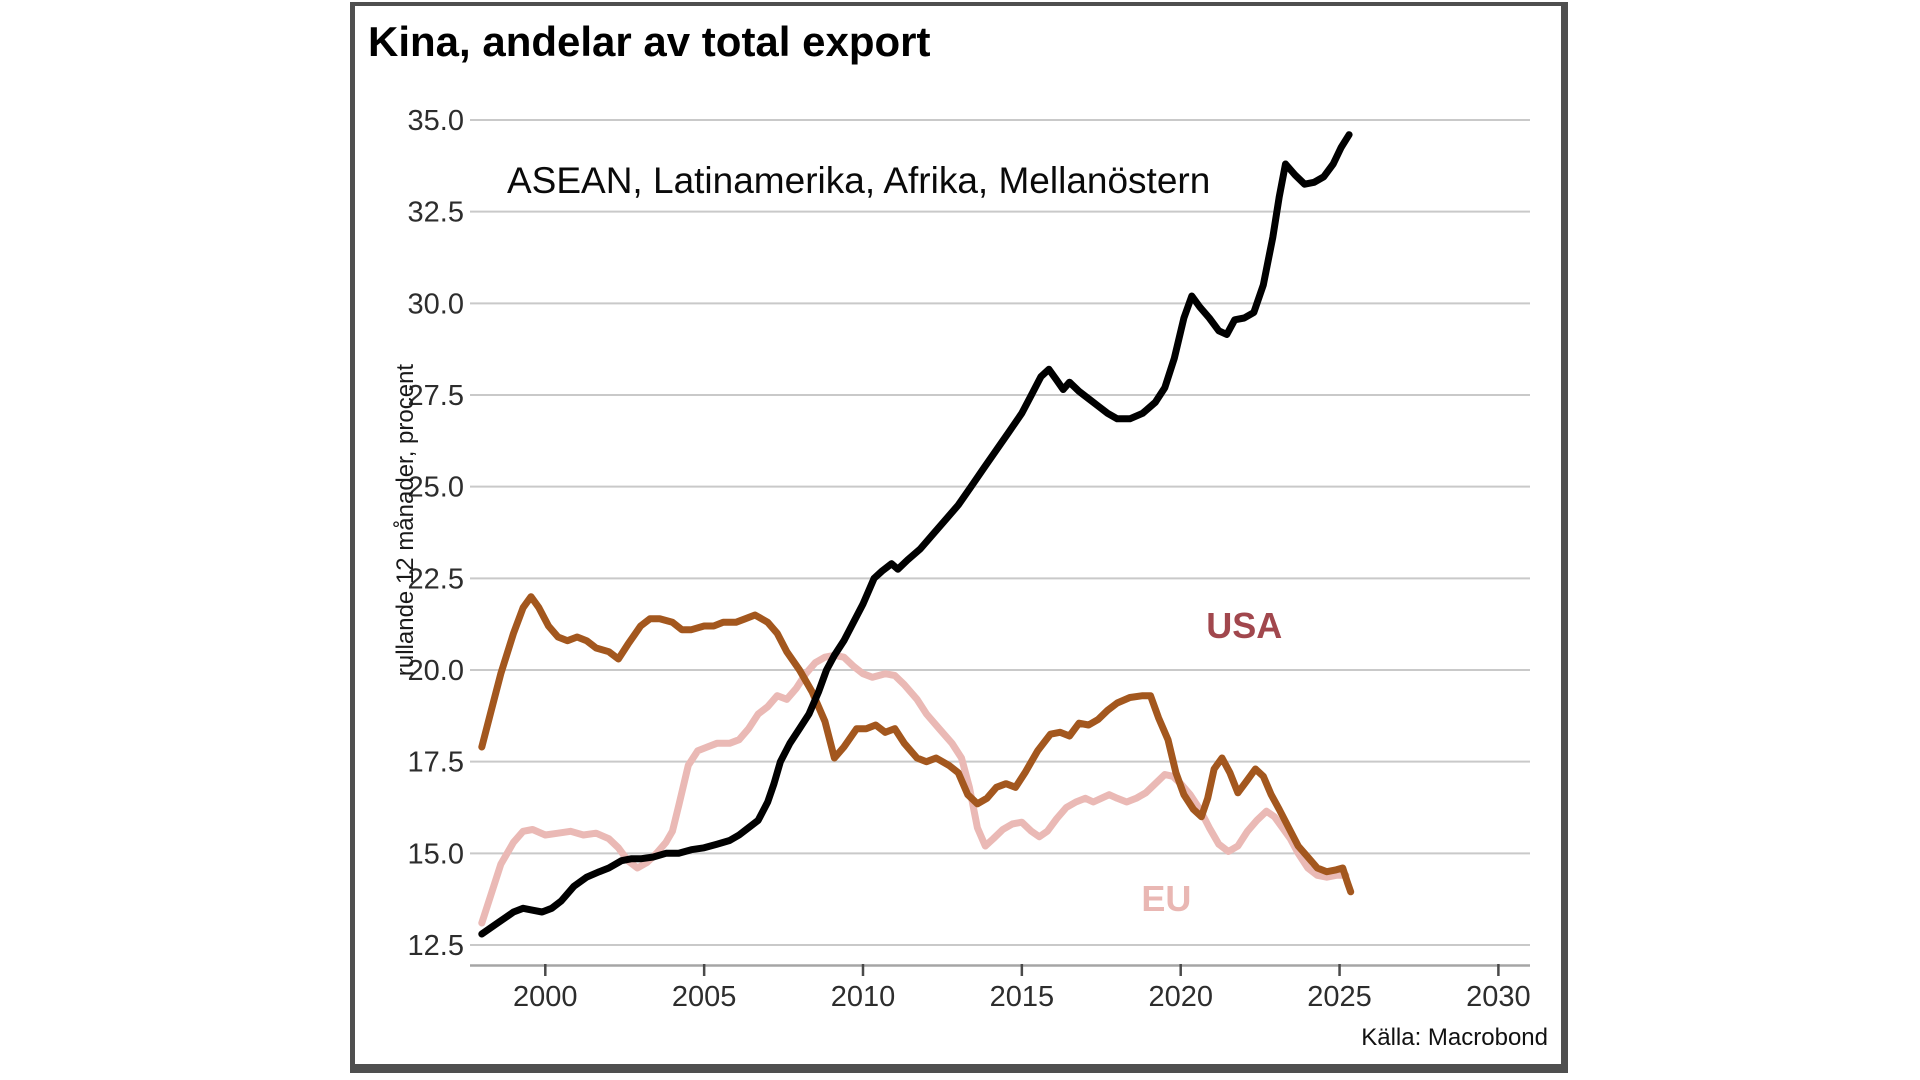 This screenshot has height=1080, width=1920. What do you see at coordinates (436, 763) in the screenshot?
I see `y-tick-label: 17.5` at bounding box center [436, 763].